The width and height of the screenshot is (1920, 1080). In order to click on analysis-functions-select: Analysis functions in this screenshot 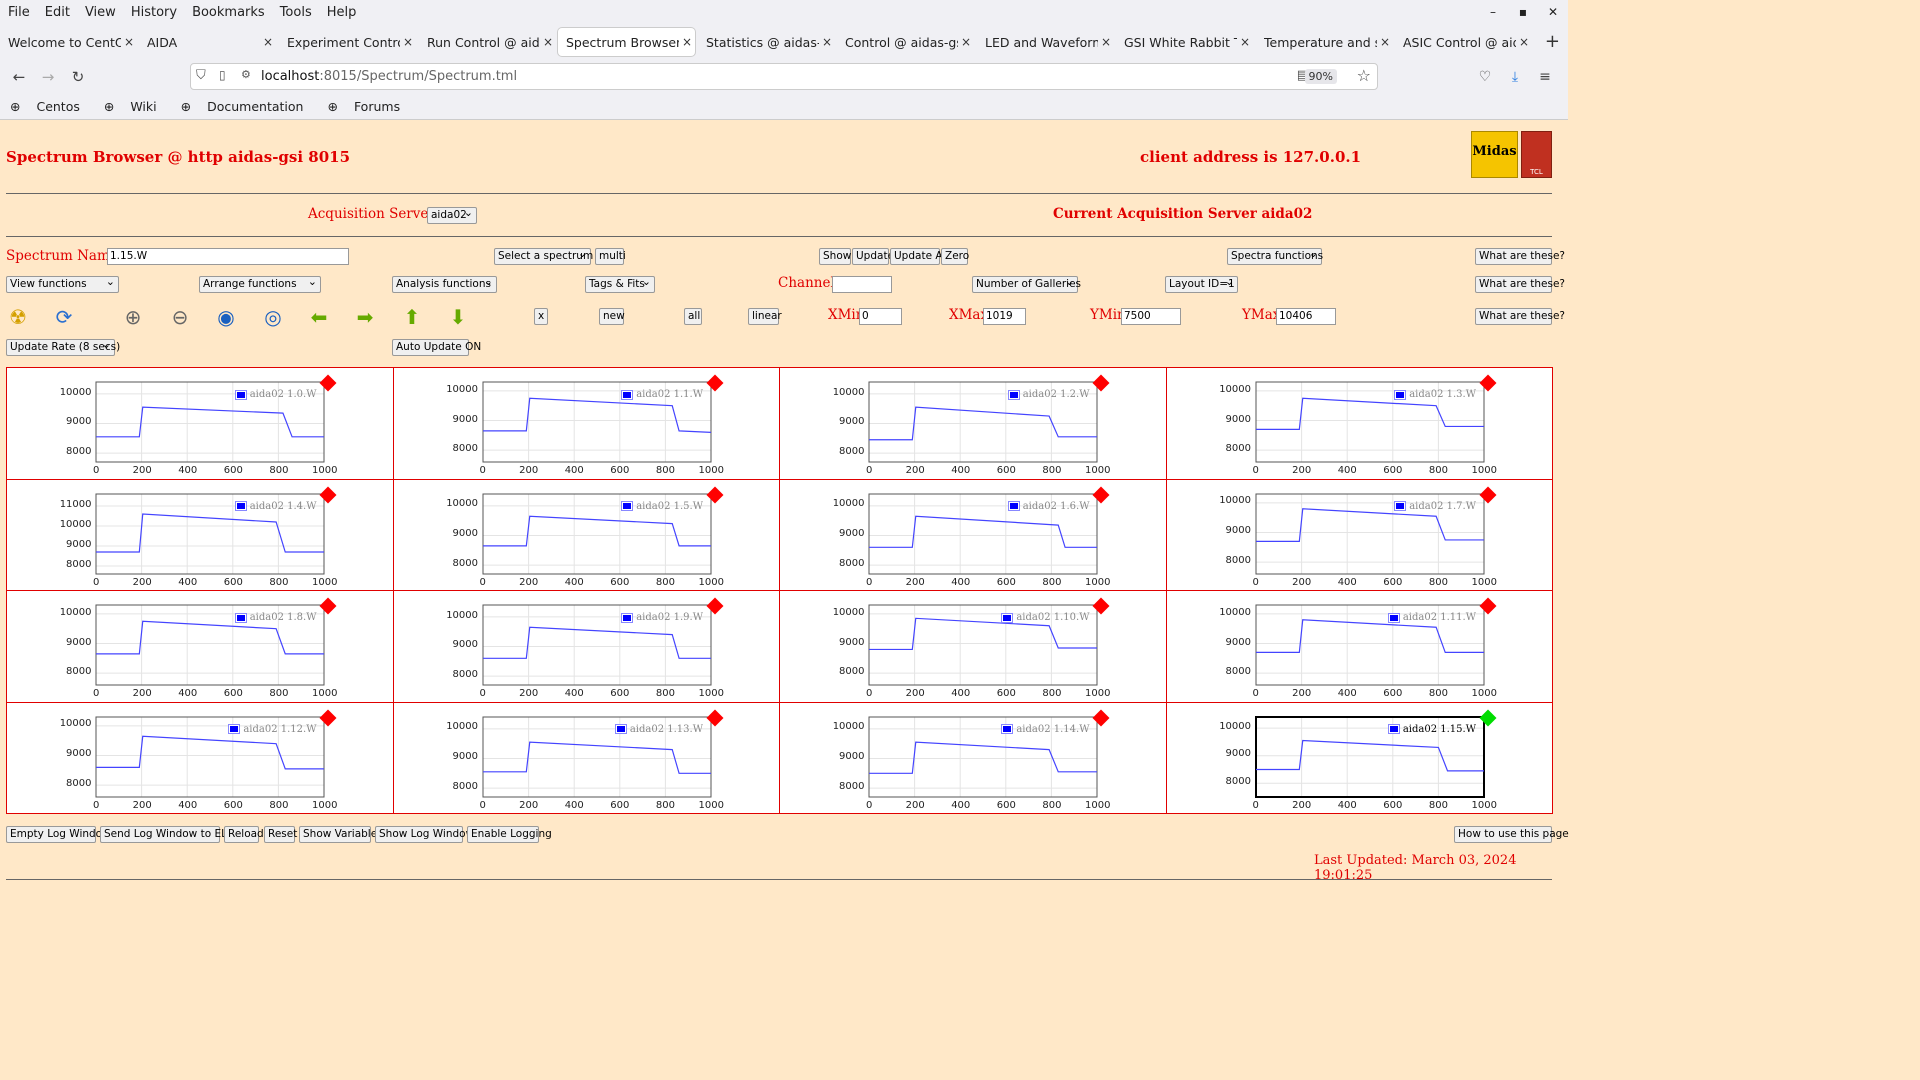, I will do `click(444, 283)`.